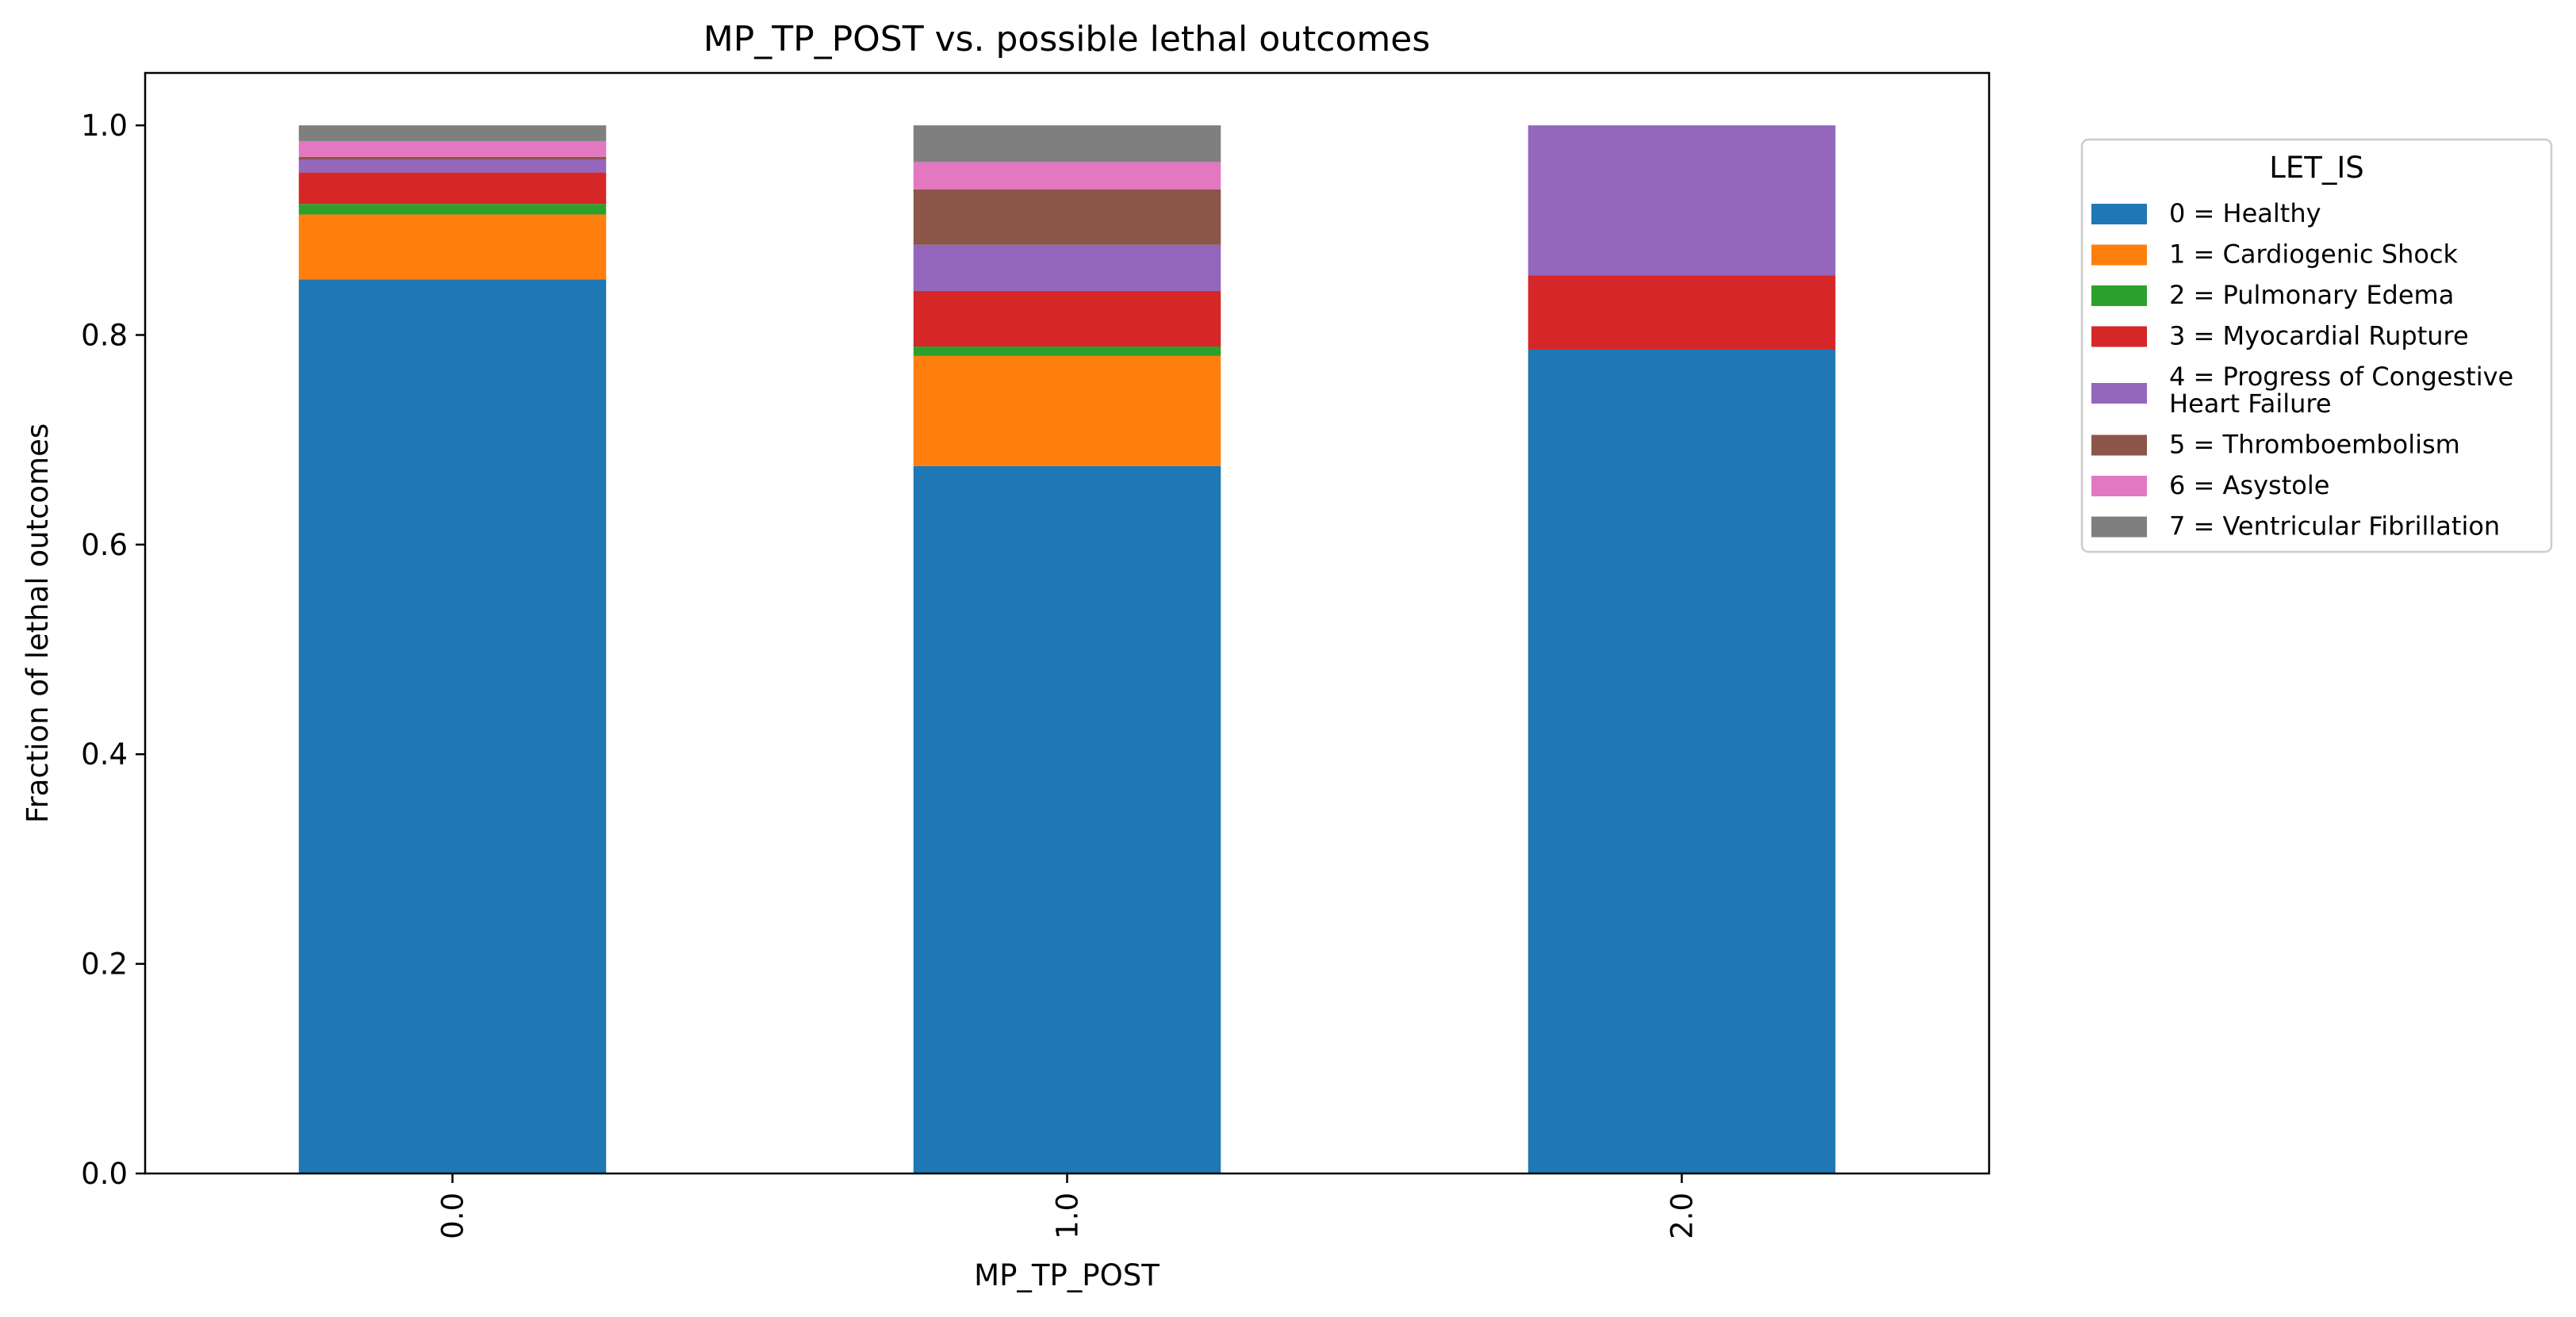 This screenshot has width=2576, height=1317. What do you see at coordinates (2315, 445) in the screenshot?
I see `legend-label-5: 5 = Thromboembolism` at bounding box center [2315, 445].